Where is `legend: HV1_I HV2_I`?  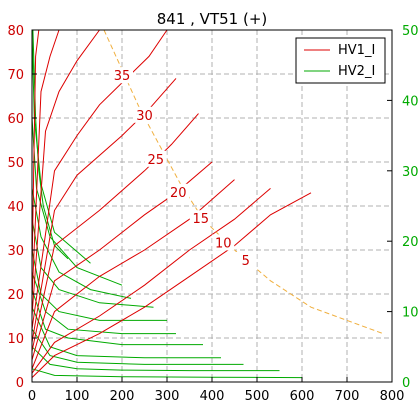
legend: HV1_I HV2_I is located at coordinates (340, 60).